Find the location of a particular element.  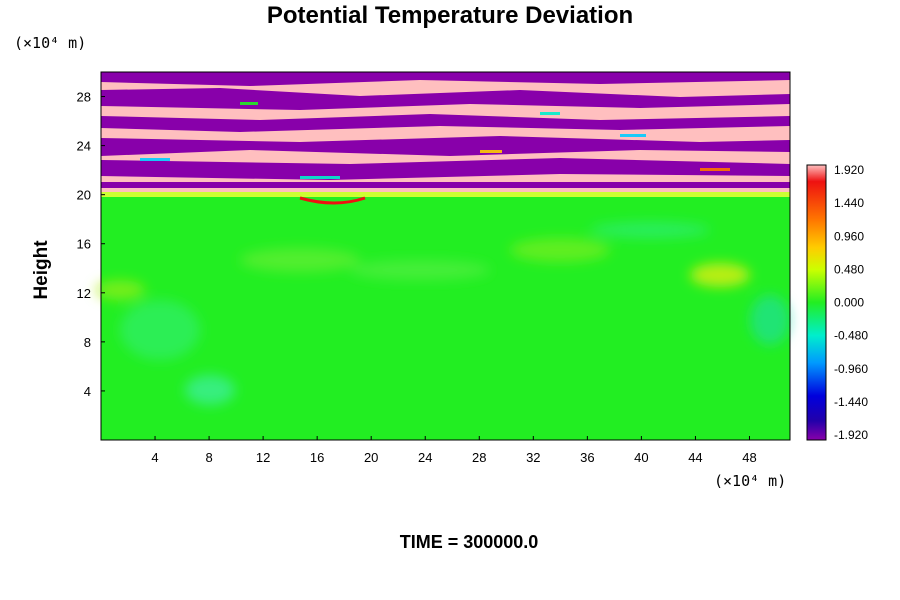

x-axis-unit: (×10⁴ m) is located at coordinates (750, 481).